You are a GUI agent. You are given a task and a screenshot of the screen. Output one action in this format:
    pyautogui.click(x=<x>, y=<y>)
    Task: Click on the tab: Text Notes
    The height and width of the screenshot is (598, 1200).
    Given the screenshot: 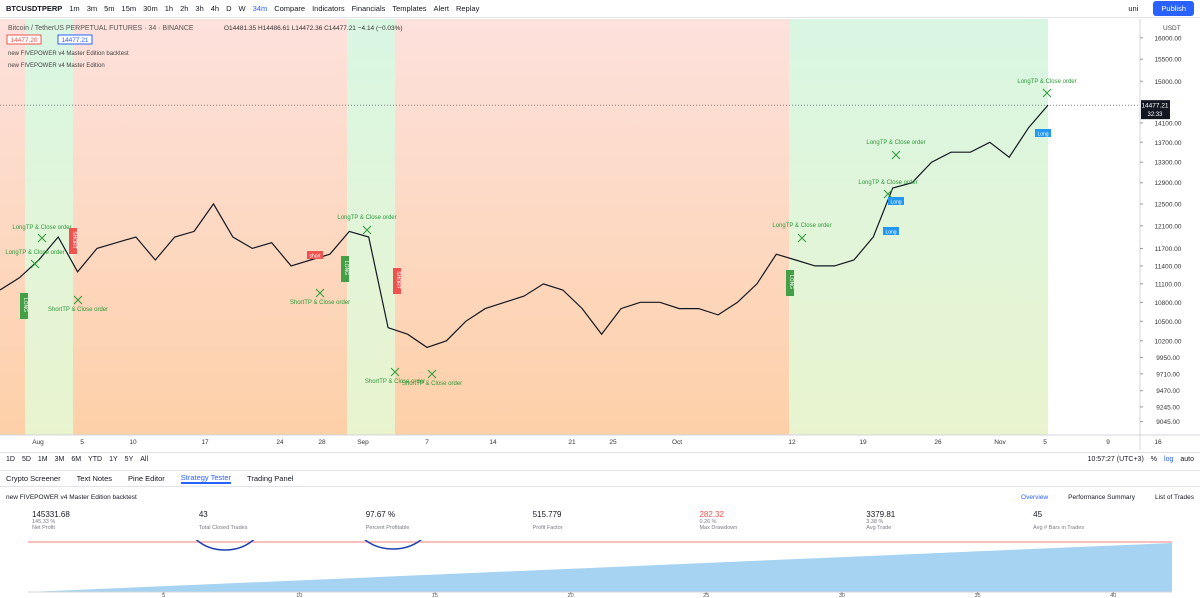 What is the action you would take?
    pyautogui.click(x=94, y=478)
    